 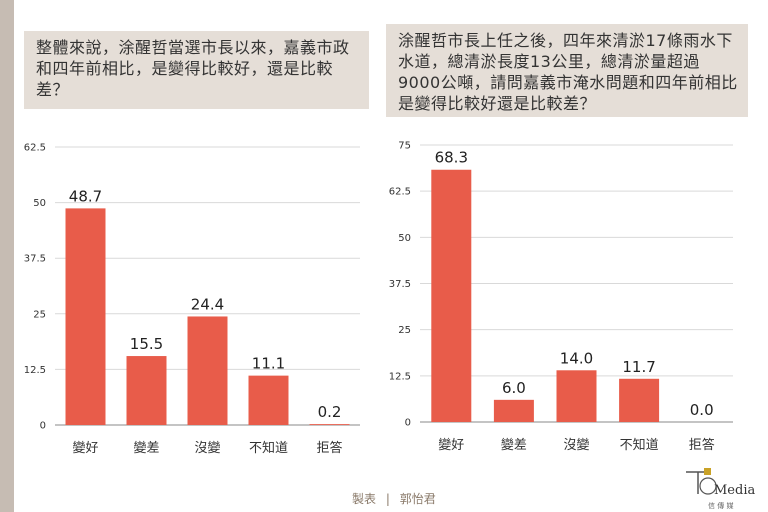 What do you see at coordinates (514, 388) in the screenshot?
I see `data-label: 6.0` at bounding box center [514, 388].